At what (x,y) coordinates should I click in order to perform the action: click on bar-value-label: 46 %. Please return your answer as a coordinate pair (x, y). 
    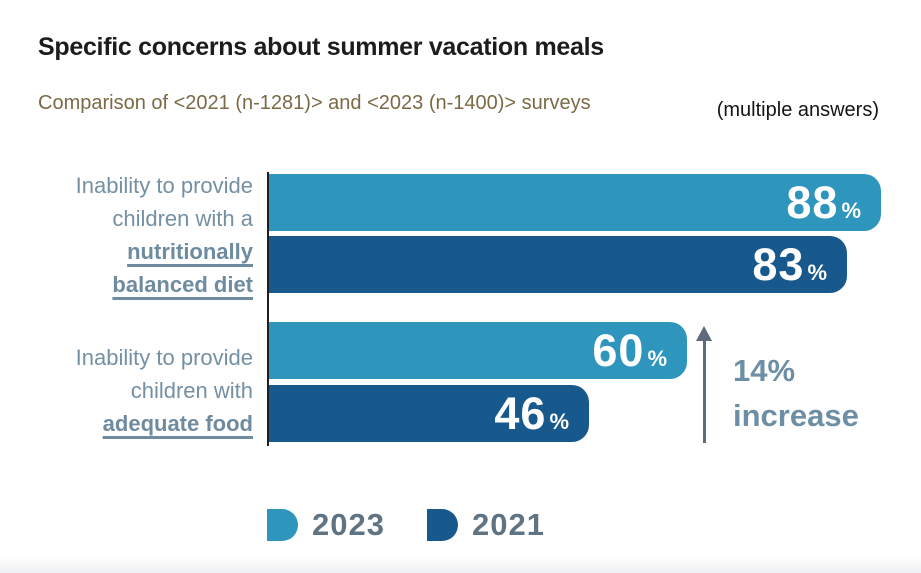
    Looking at the image, I should click on (531, 413).